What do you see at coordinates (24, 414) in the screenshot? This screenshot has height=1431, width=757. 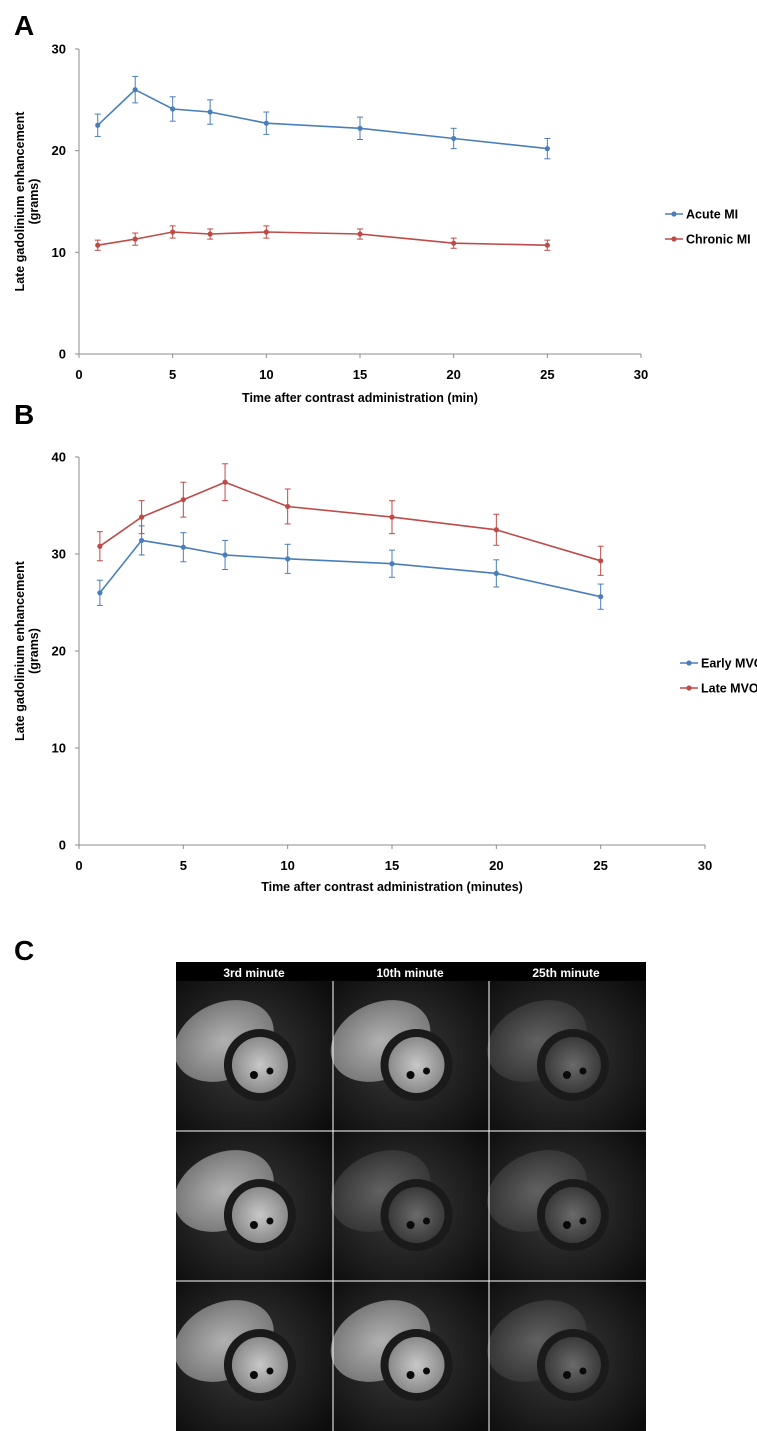 I see `panel-label-b: B` at bounding box center [24, 414].